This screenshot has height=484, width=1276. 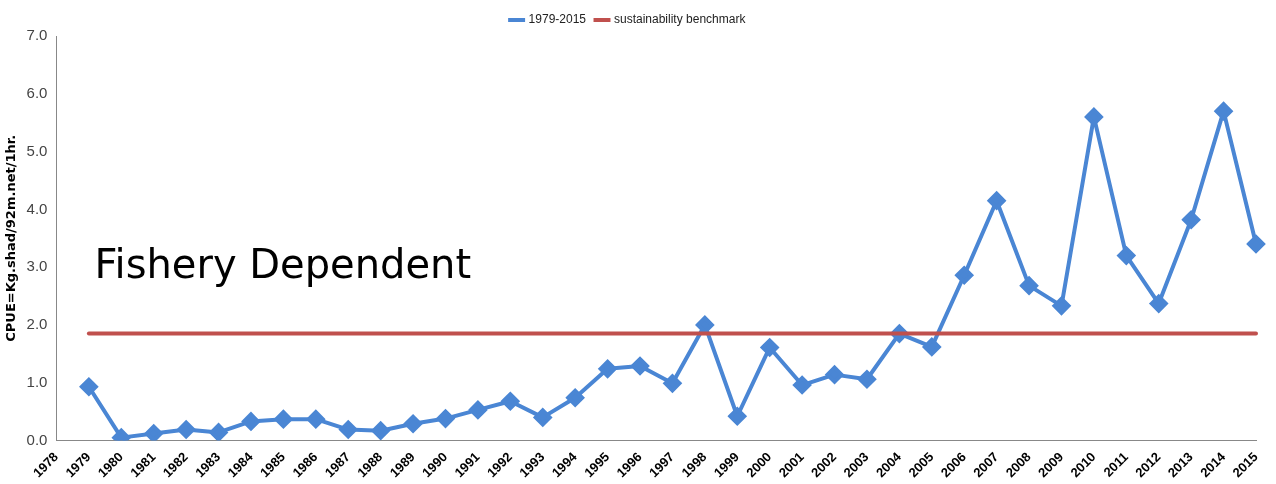 I want to click on annotation: Fishery Dependent, so click(x=283, y=263).